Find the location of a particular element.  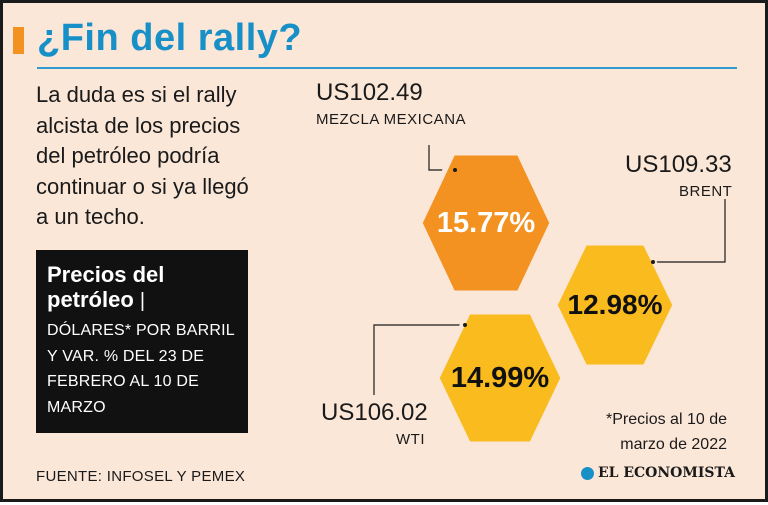

value-label: 14.99% is located at coordinates (500, 378).